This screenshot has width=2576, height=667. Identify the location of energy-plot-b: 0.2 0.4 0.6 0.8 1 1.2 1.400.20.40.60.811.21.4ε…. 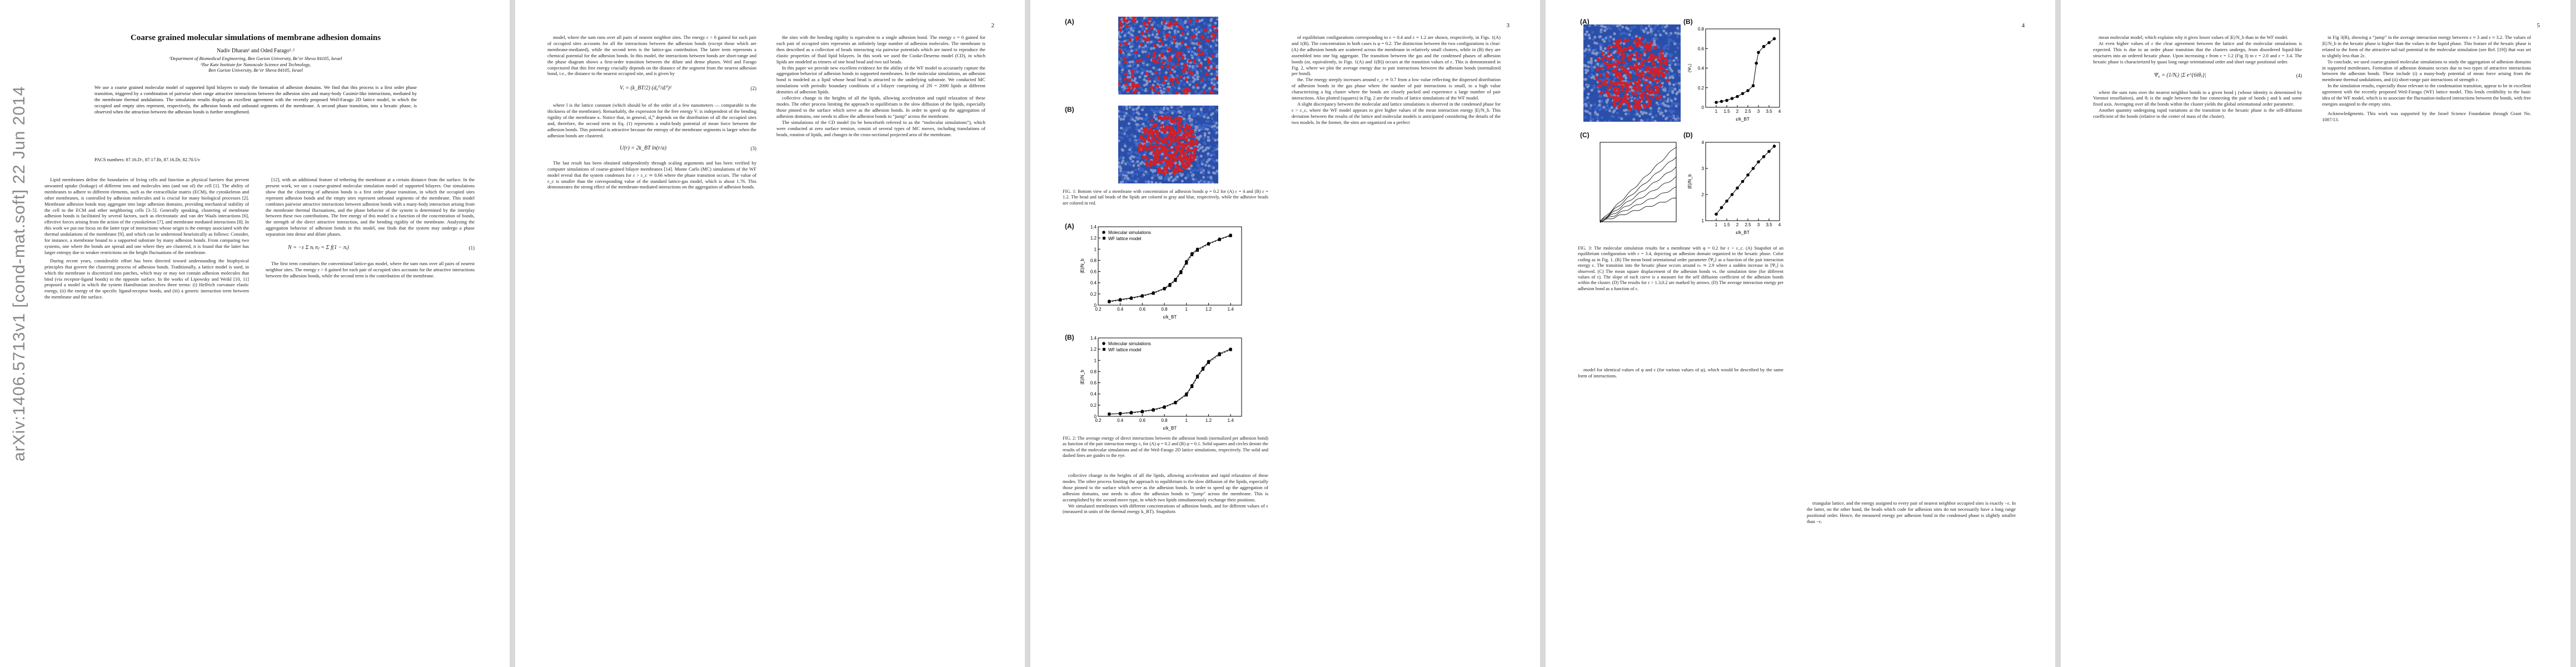
(1161, 383).